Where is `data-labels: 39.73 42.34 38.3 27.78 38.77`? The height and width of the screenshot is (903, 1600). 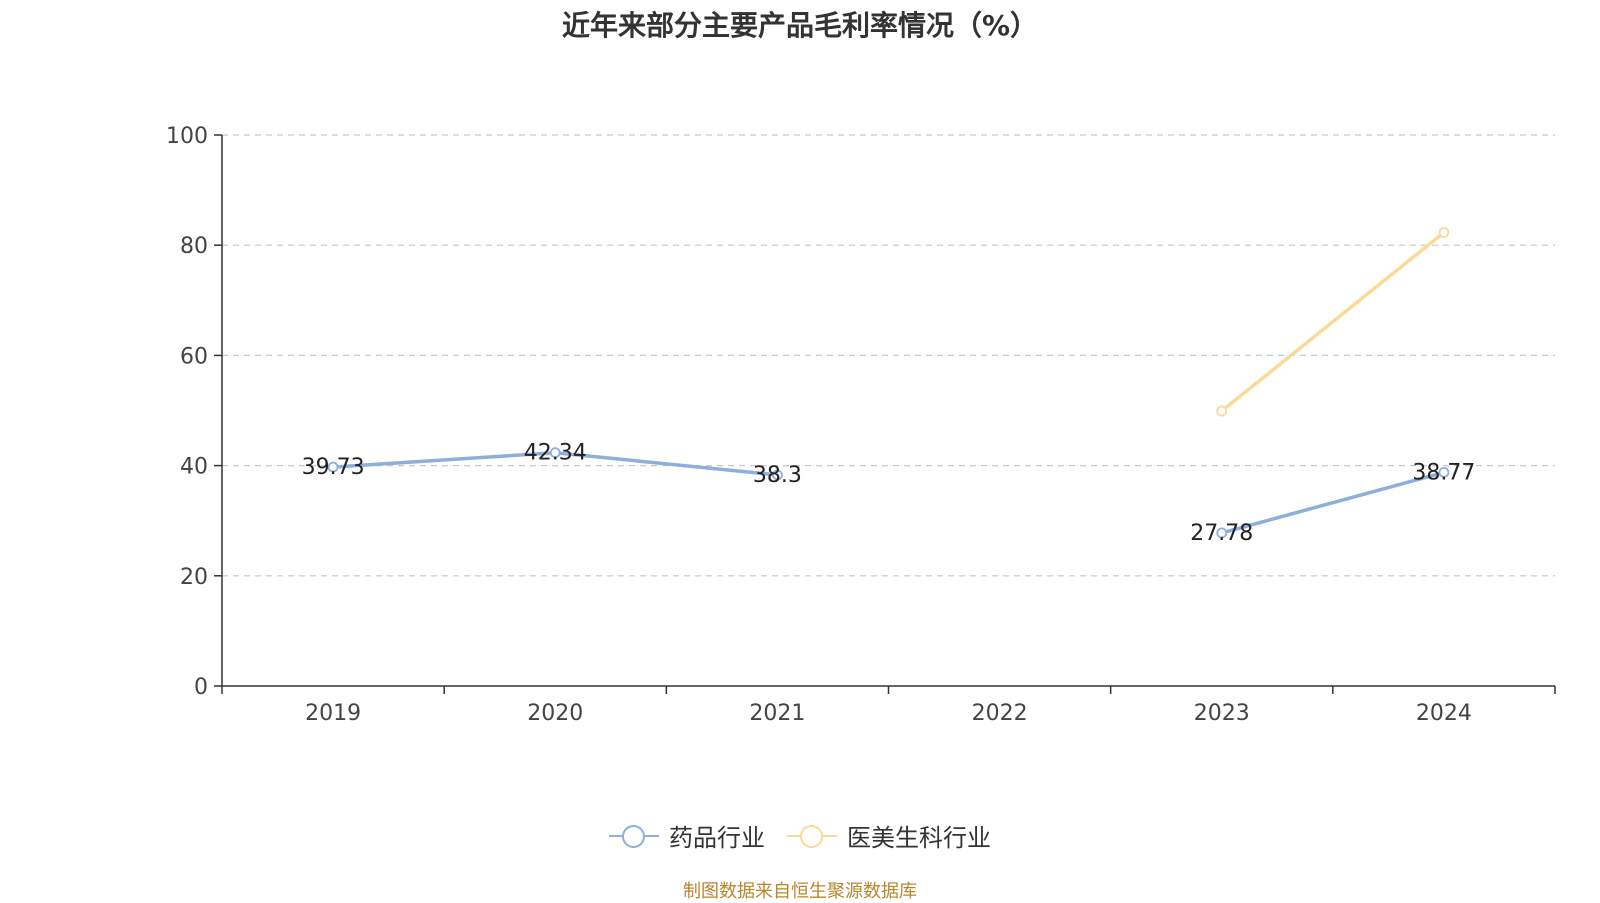
data-labels: 39.73 42.34 38.3 27.78 38.77 is located at coordinates (889, 493).